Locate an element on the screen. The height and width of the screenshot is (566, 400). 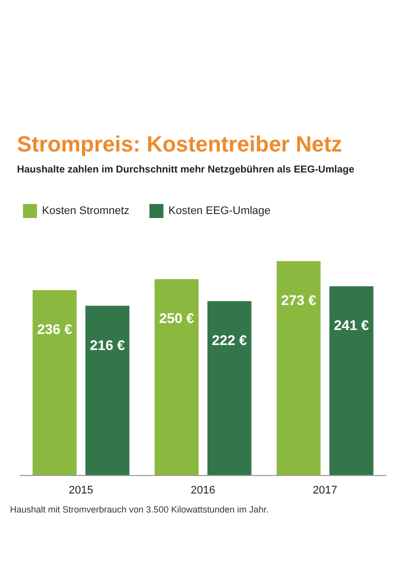
data-label: 250 € is located at coordinates (176, 318).